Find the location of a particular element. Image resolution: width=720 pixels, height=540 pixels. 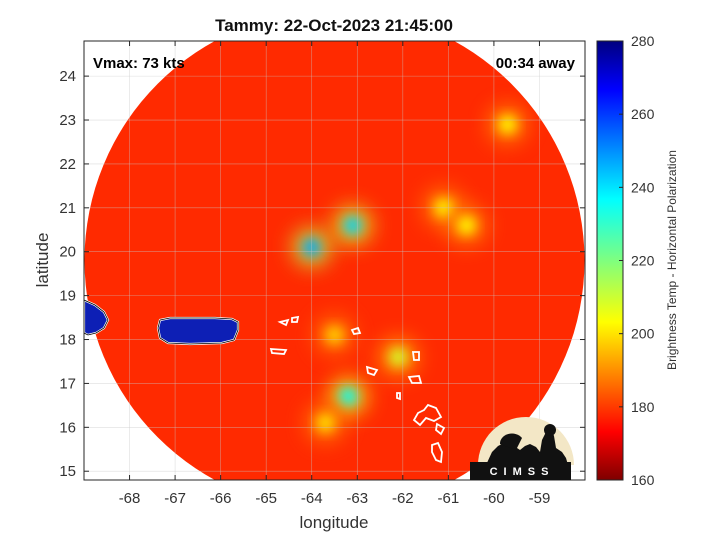

x-tick-label: -60 is located at coordinates (494, 498).